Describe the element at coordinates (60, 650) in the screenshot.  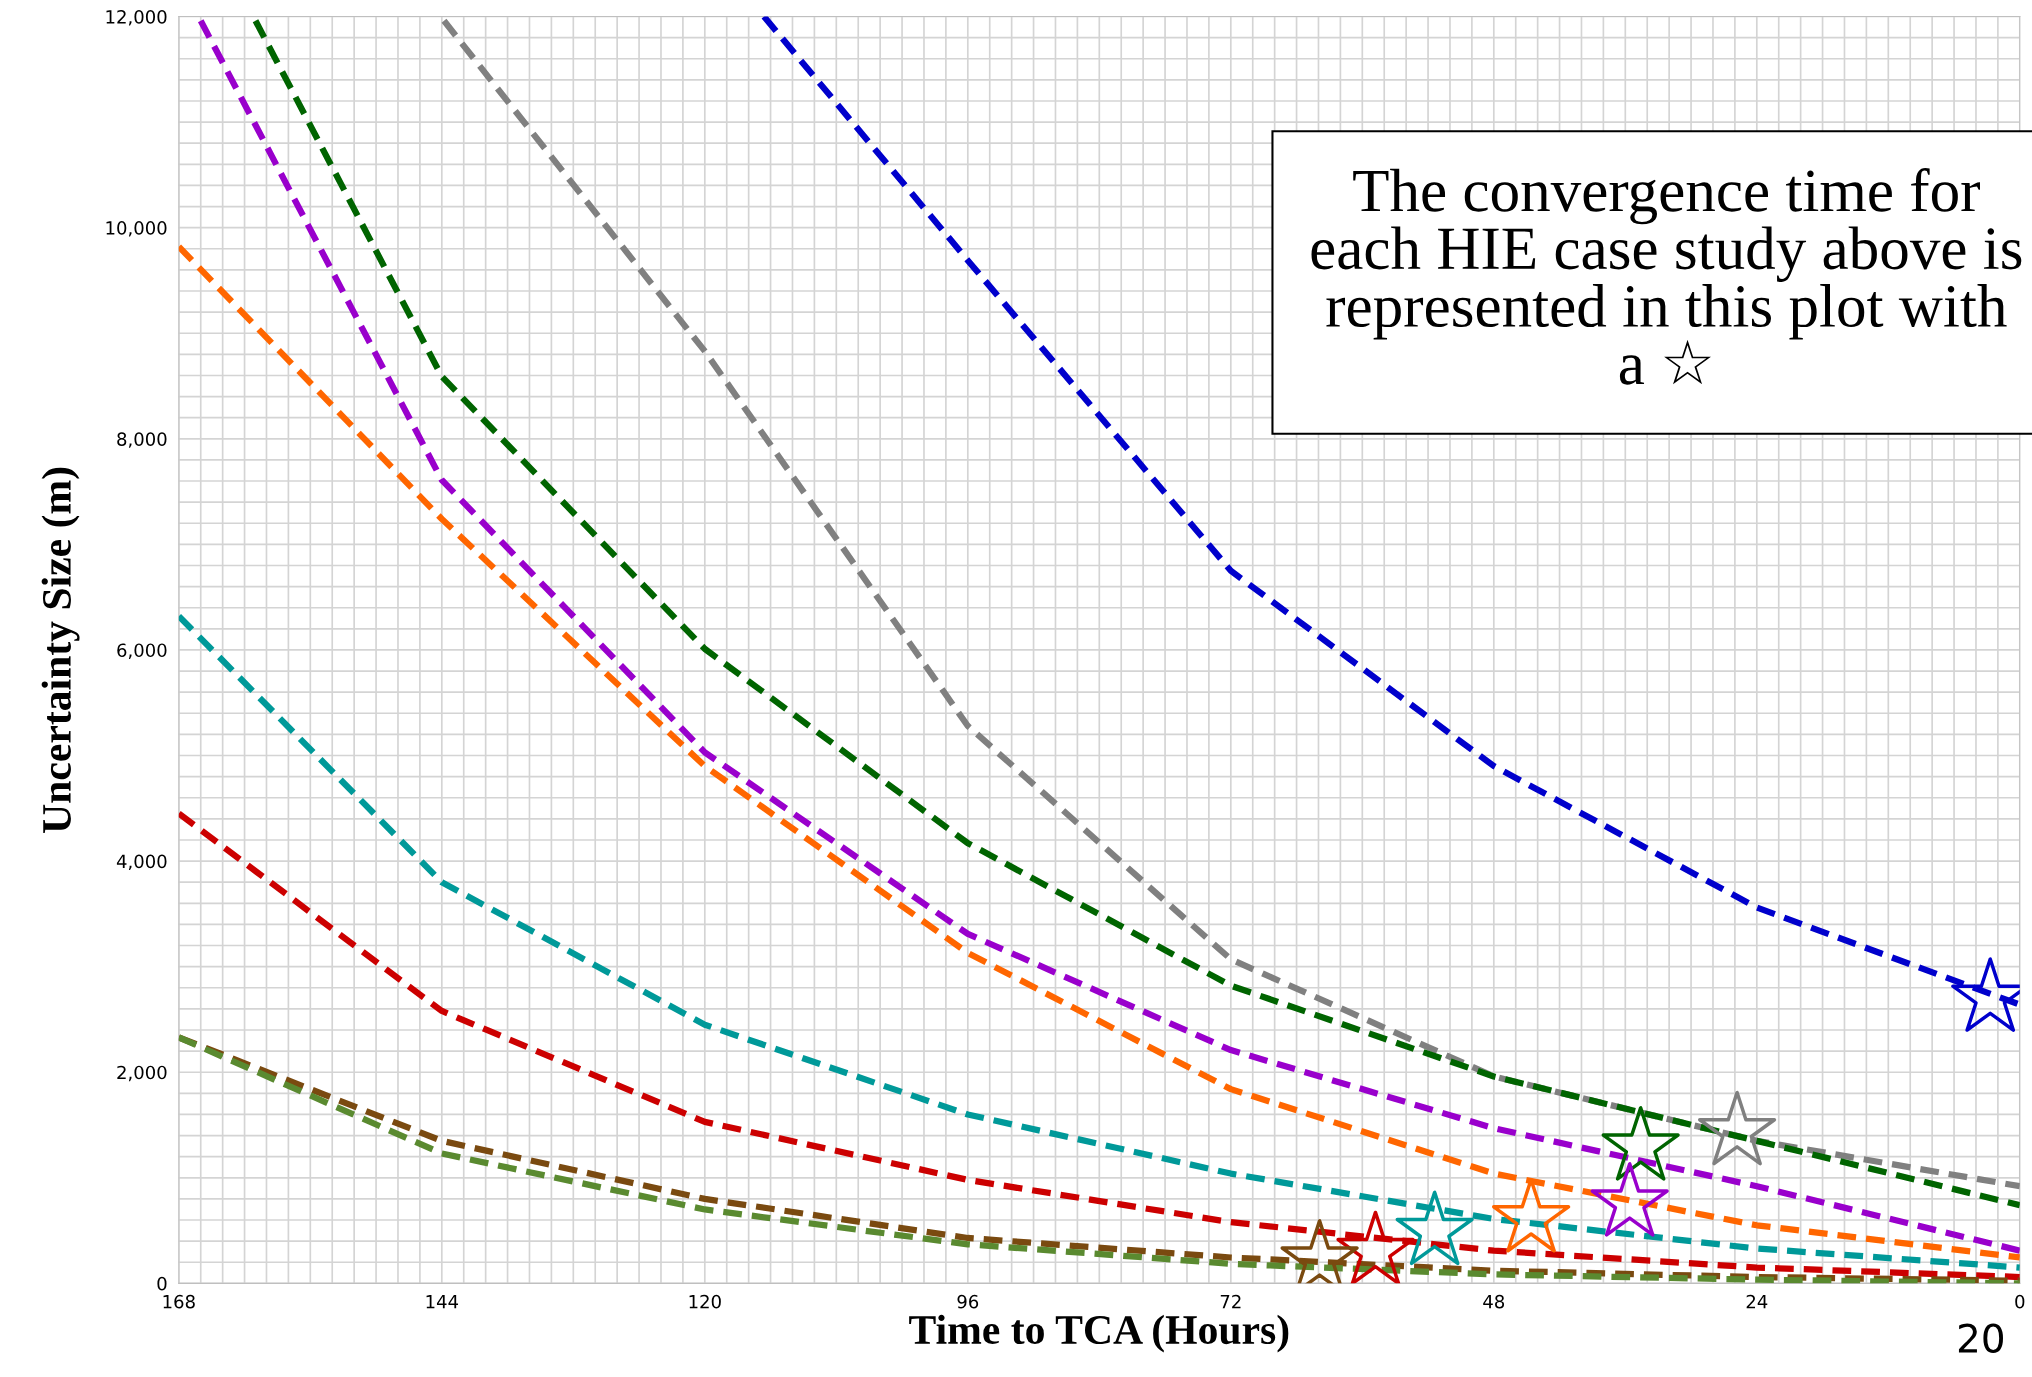
I see `y-axis-title: Uncertainty Size (m)` at that location.